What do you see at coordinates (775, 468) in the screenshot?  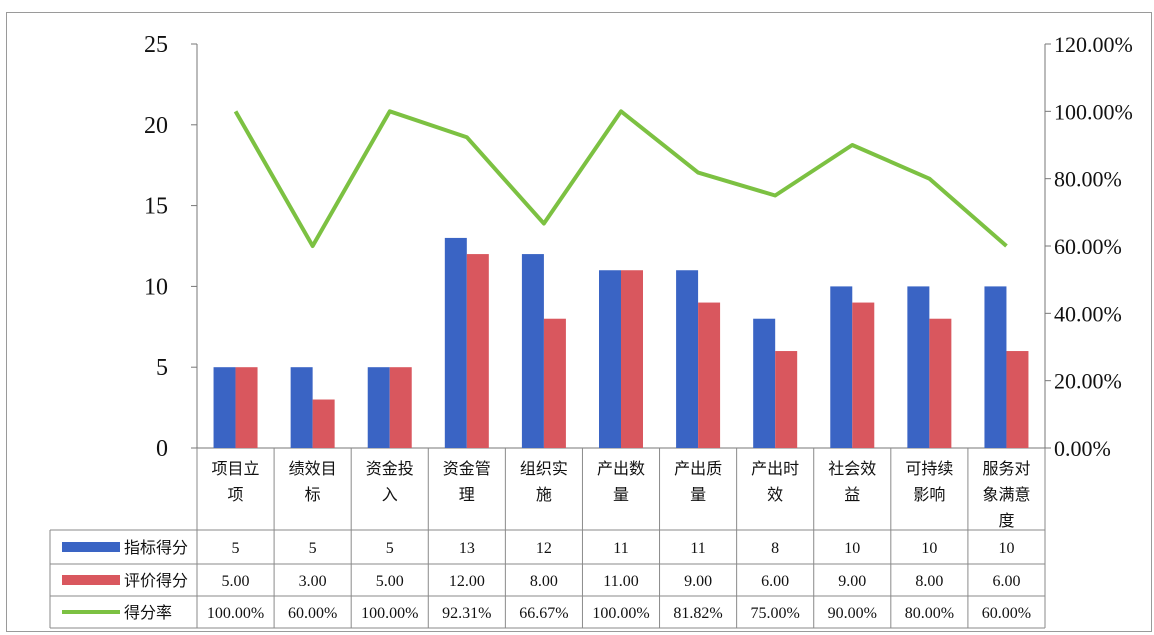 I see `category-label: 产出时` at bounding box center [775, 468].